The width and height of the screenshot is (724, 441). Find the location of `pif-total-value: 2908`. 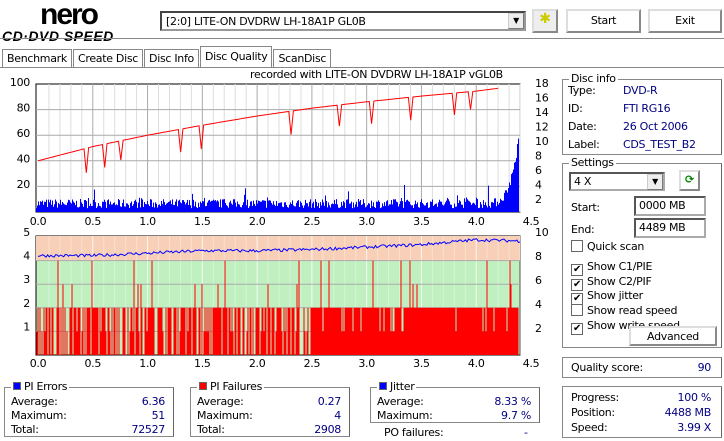

pif-total-value: 2908 is located at coordinates (327, 429).